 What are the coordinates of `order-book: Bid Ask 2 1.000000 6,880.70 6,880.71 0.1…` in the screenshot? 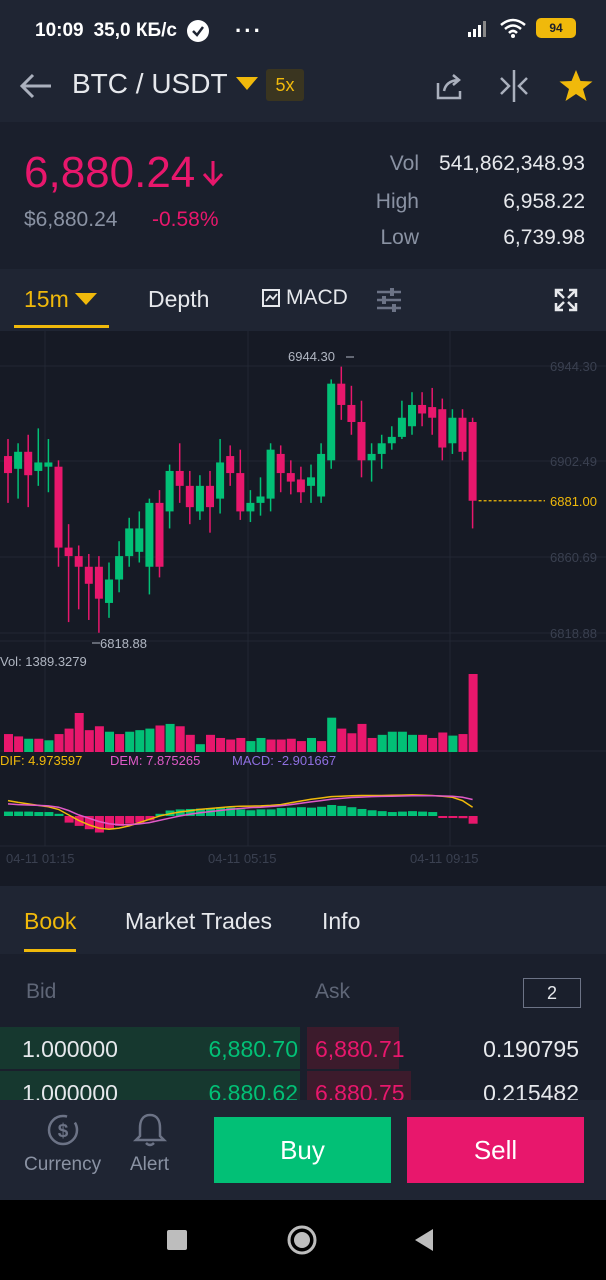 It's located at (303, 1029).